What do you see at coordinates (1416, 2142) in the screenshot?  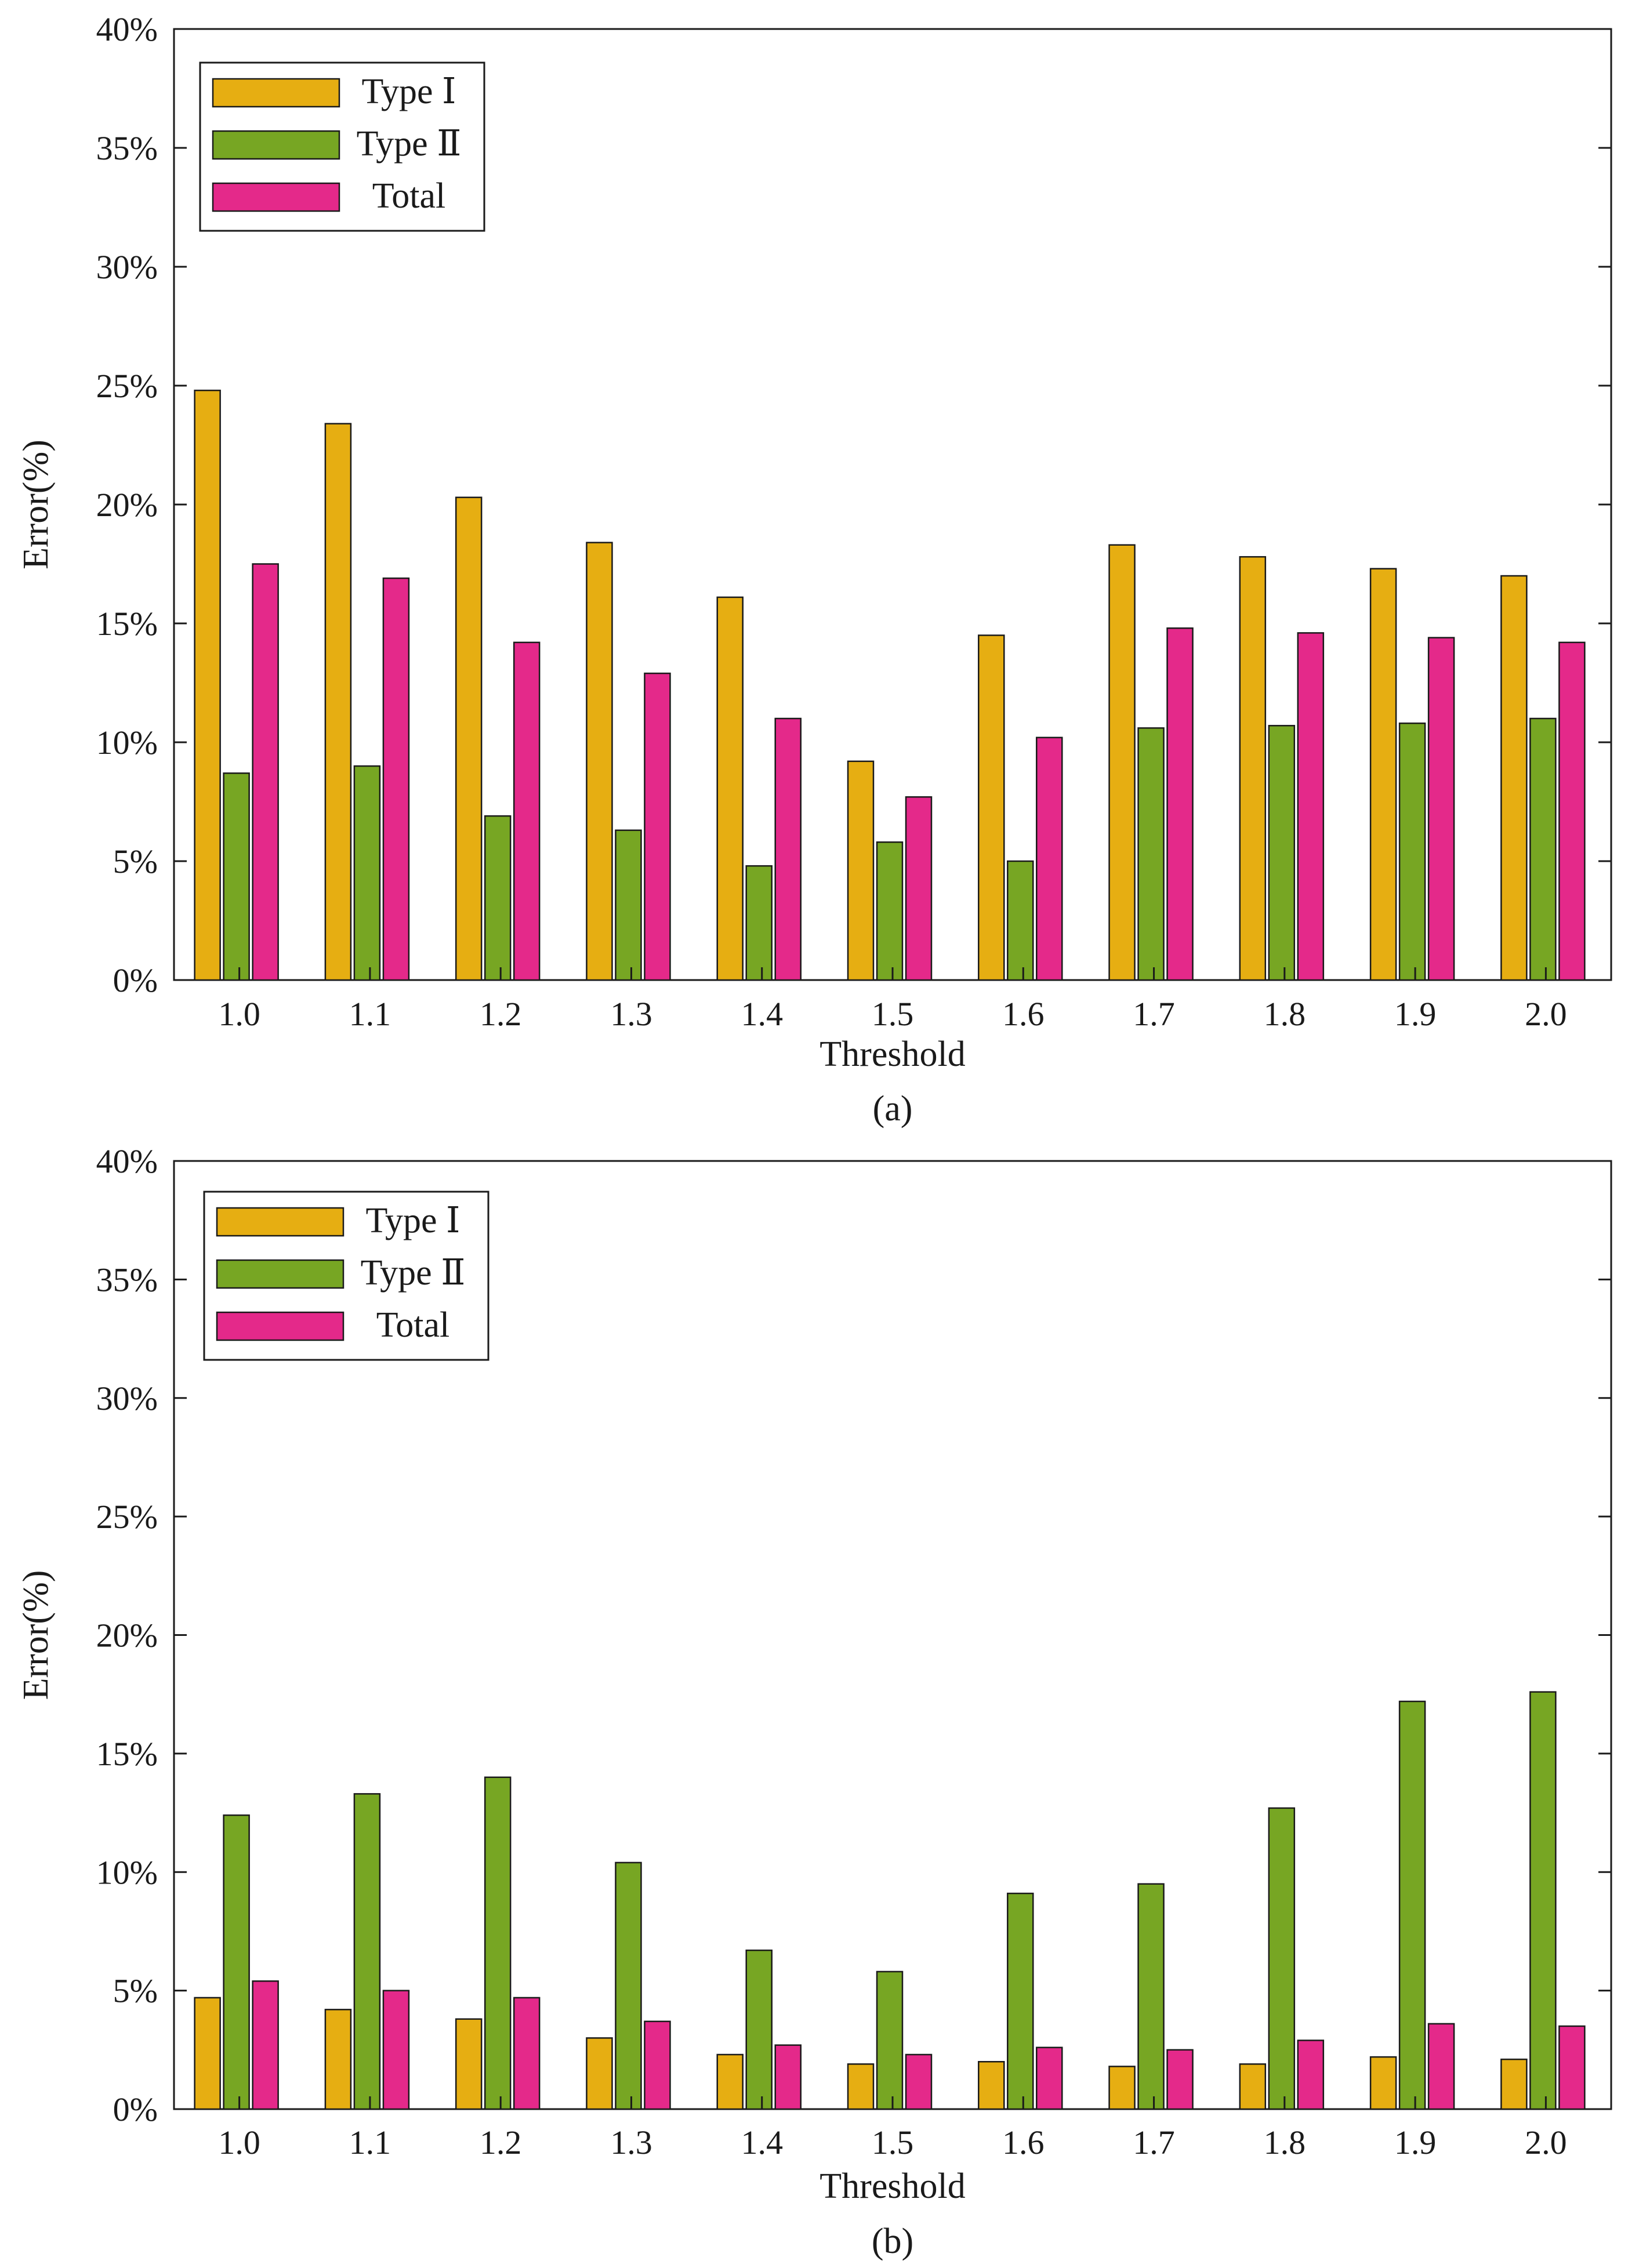 I see `x-tick-label: 1.9` at bounding box center [1416, 2142].